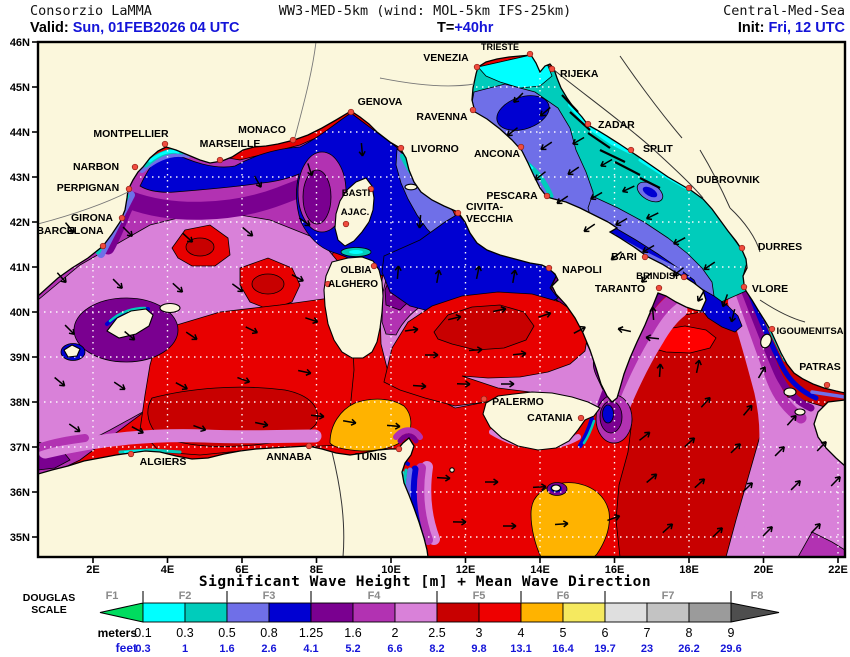  I want to click on croatian-islands, so click(611, 141).